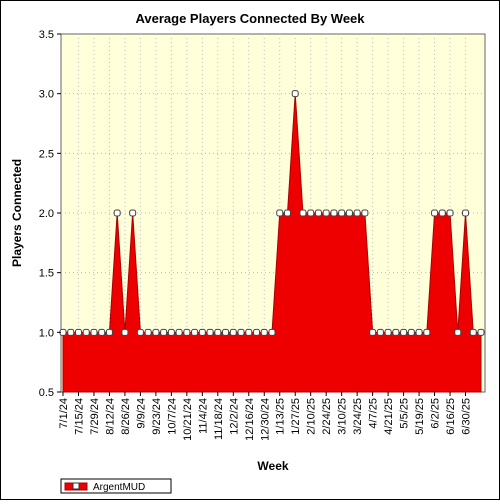  Describe the element at coordinates (374, 413) in the screenshot. I see `x-tick-label: 4/7/25` at that location.